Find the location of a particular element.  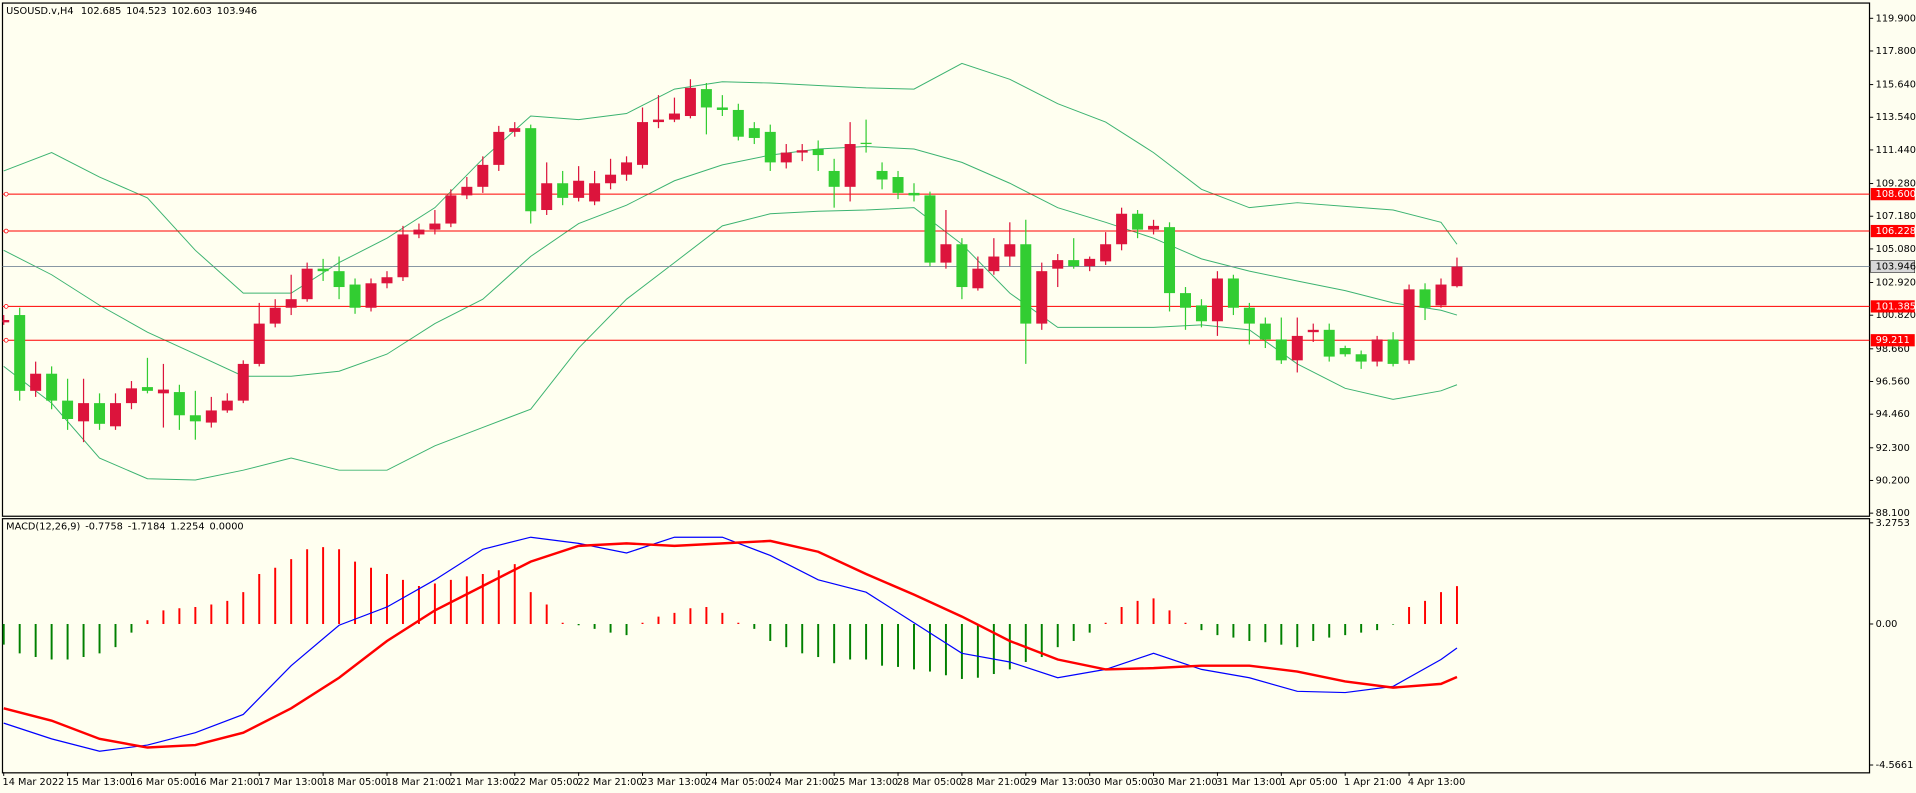

readout: -0.7758 is located at coordinates (104, 527).